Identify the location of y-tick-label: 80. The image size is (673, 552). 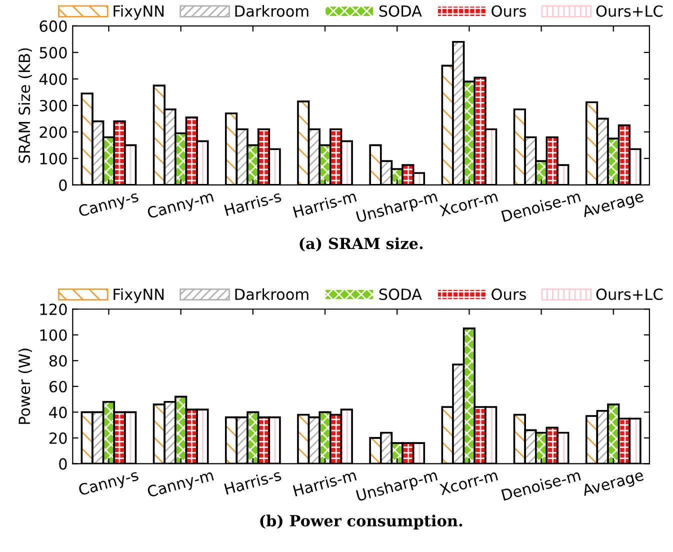
(58, 361).